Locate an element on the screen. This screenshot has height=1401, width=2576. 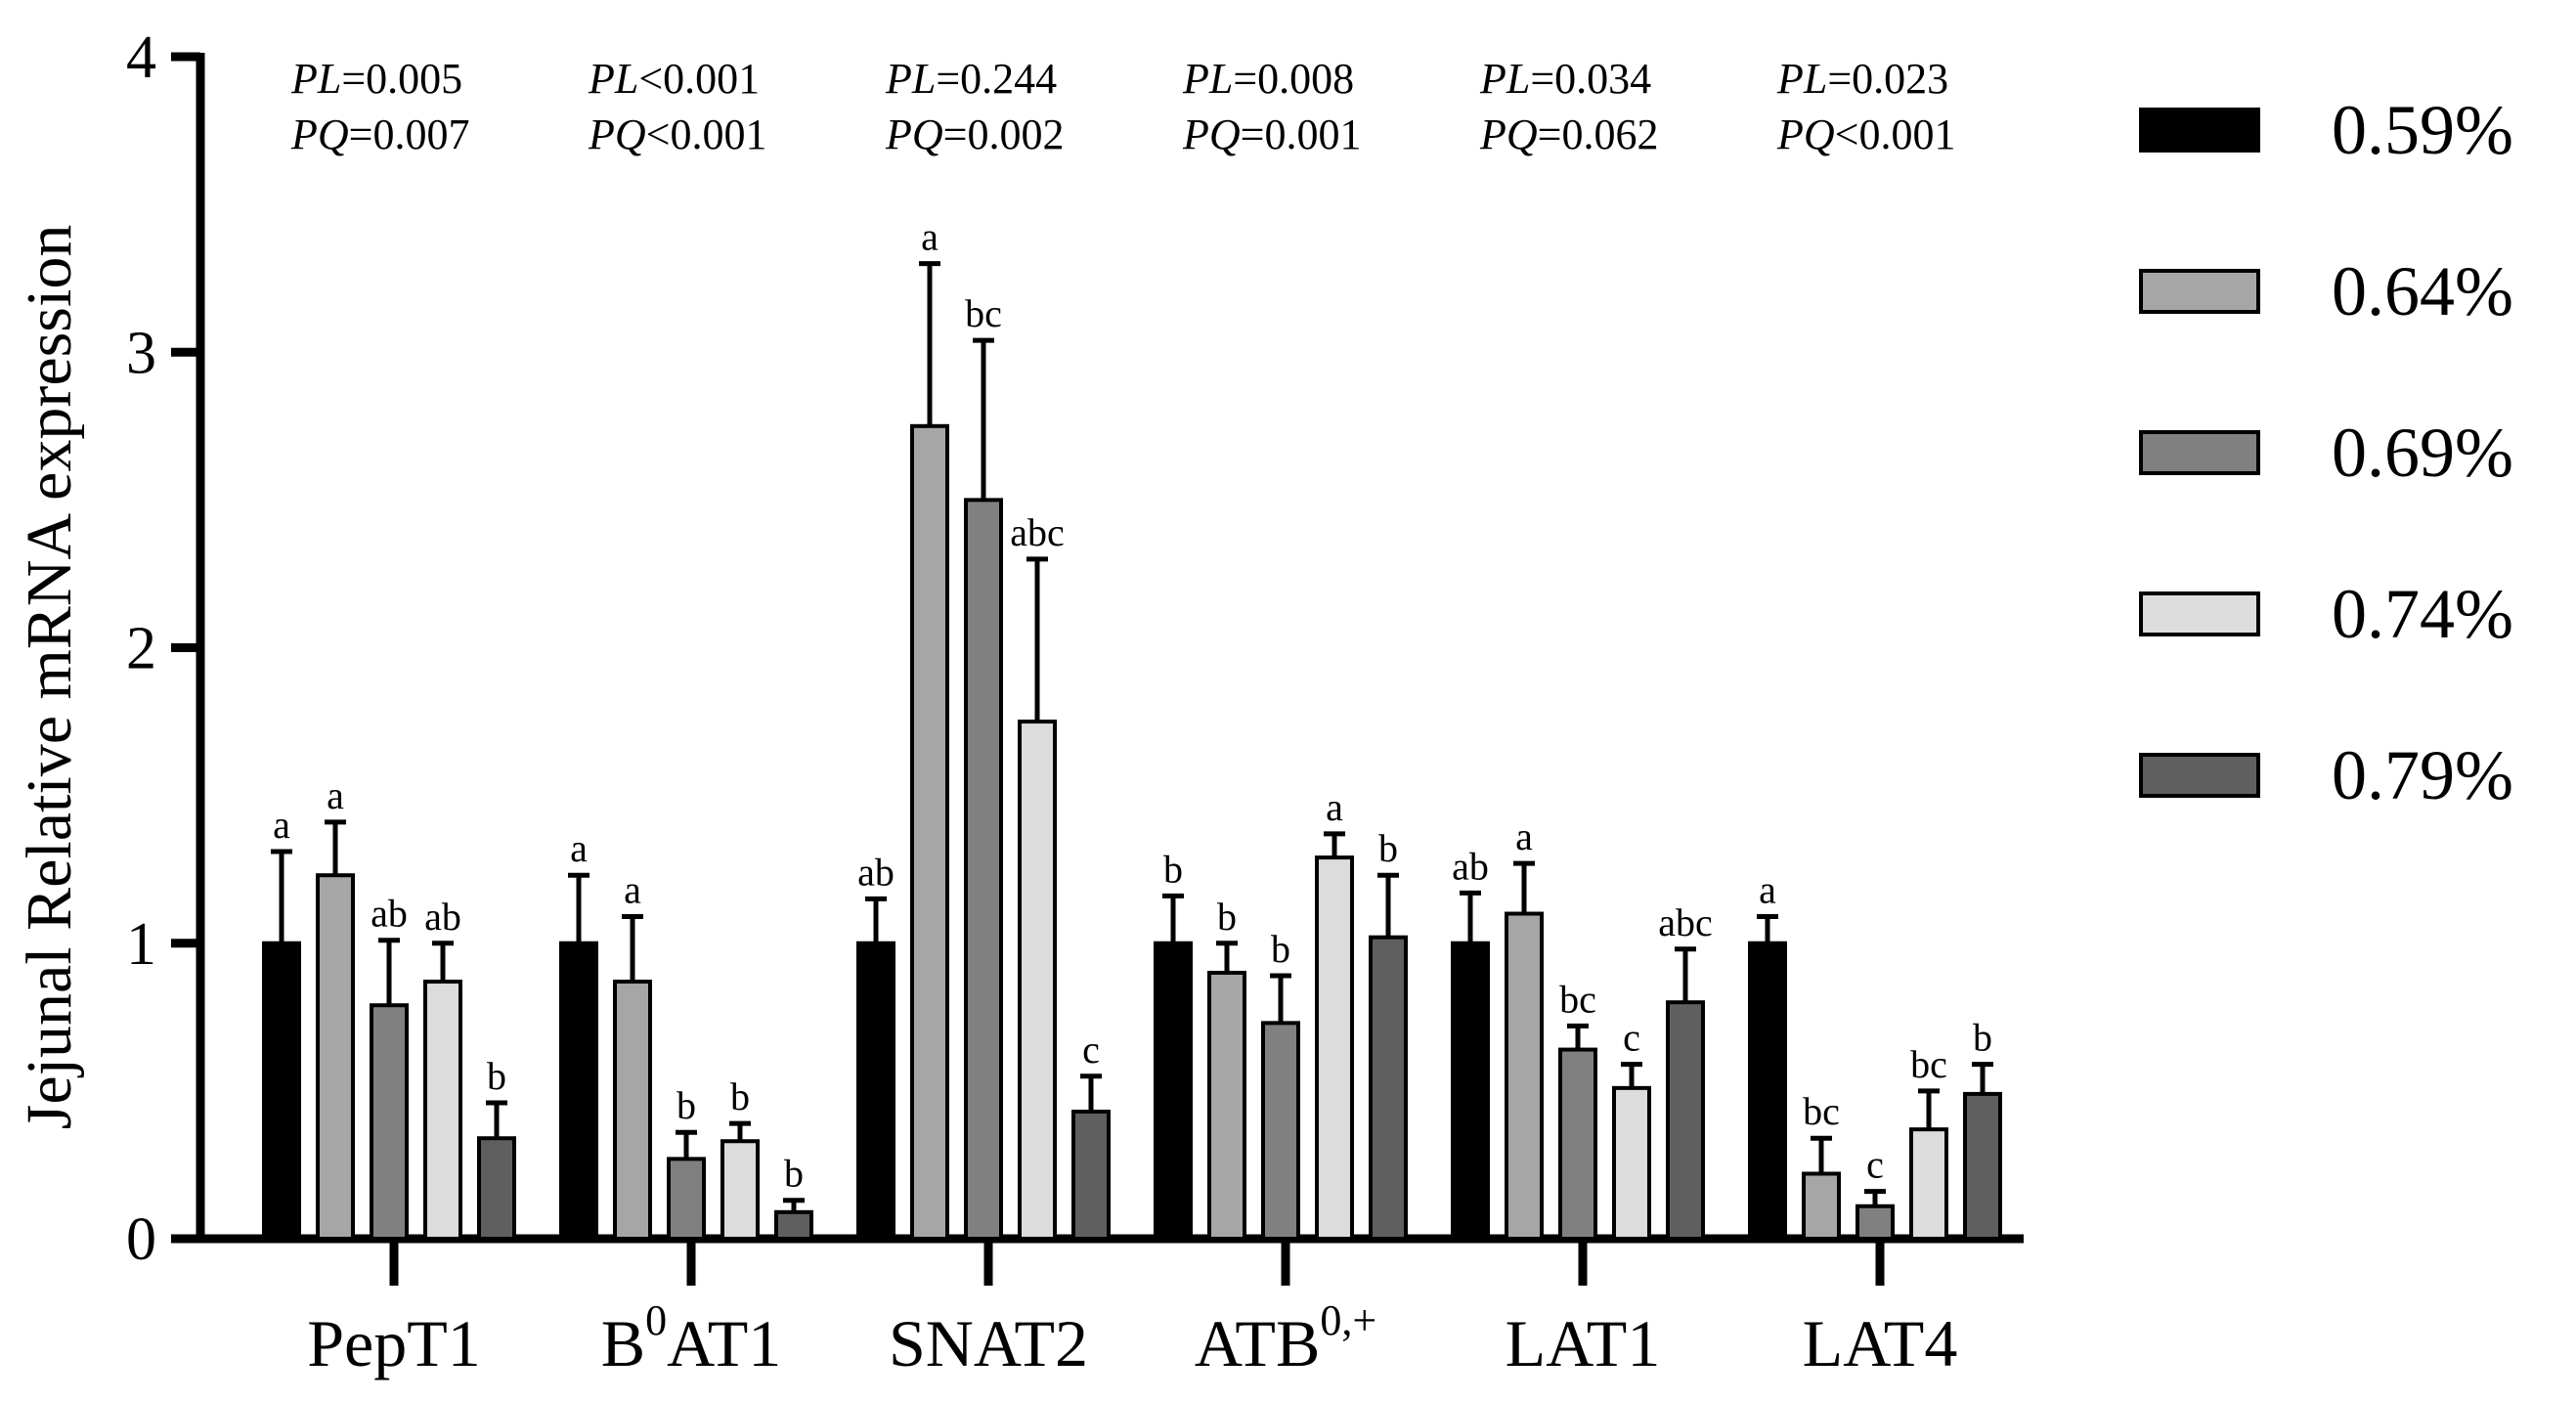
stat-pl-value: <0.001 is located at coordinates (699, 79).